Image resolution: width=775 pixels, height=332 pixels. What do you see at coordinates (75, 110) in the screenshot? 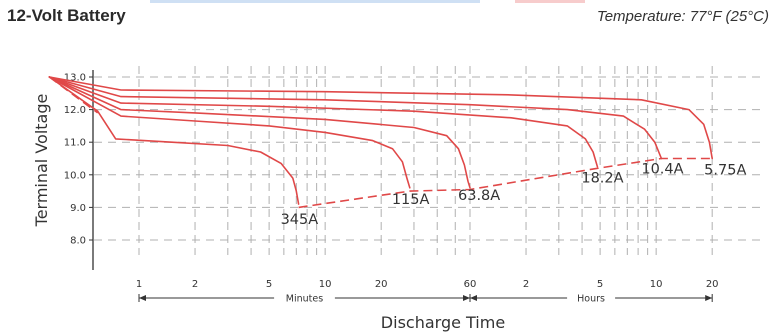
I see `y-tick-label: 12.0` at bounding box center [75, 110].